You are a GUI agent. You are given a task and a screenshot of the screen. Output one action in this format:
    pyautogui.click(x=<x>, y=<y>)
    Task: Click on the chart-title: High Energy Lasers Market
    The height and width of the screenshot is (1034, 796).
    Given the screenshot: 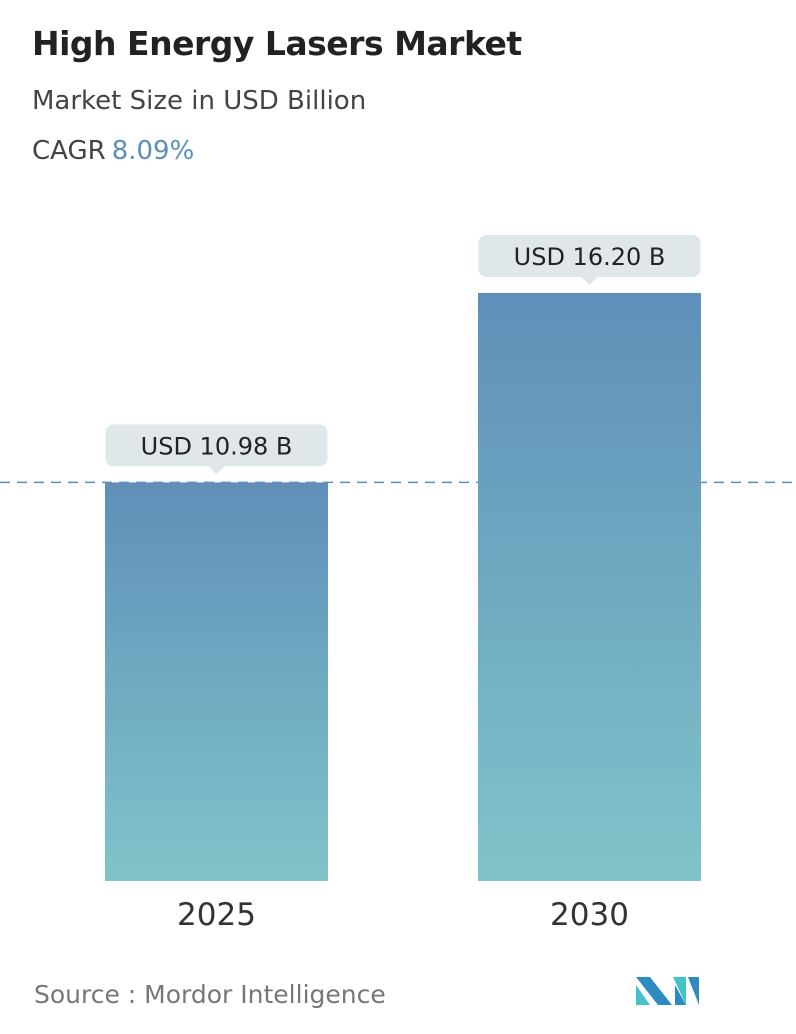 What is the action you would take?
    pyautogui.click(x=277, y=43)
    